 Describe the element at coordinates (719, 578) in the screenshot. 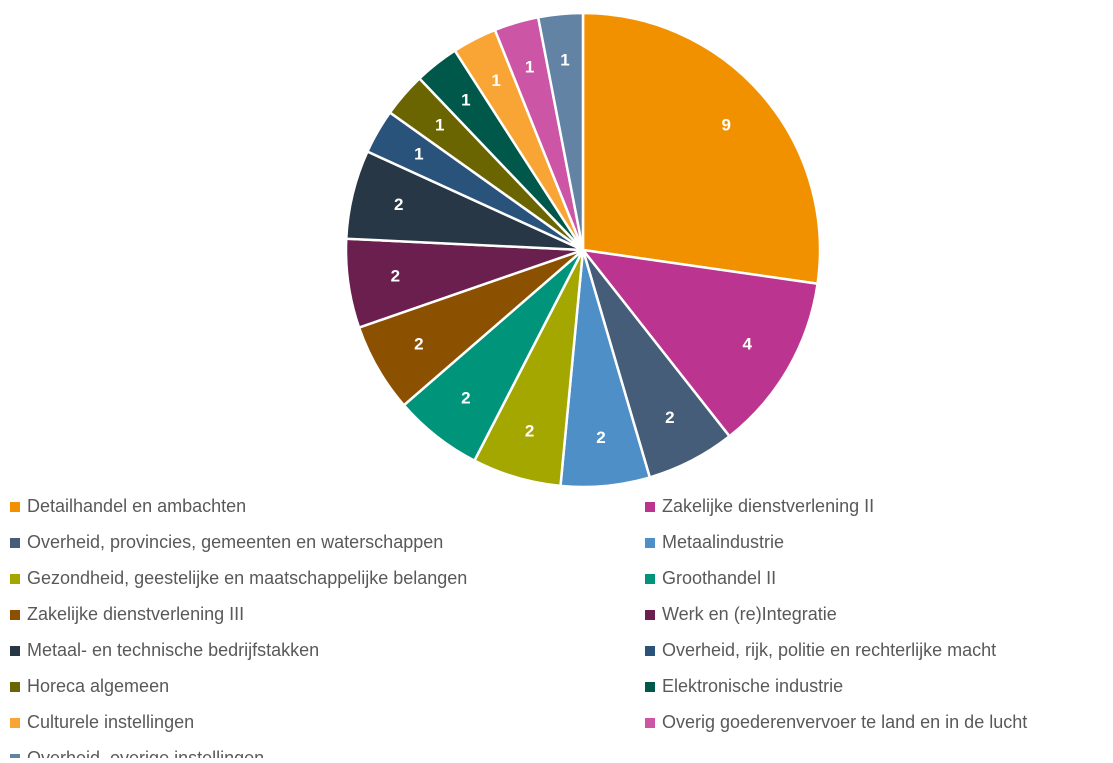

I see `legend-label: Groothandel II` at that location.